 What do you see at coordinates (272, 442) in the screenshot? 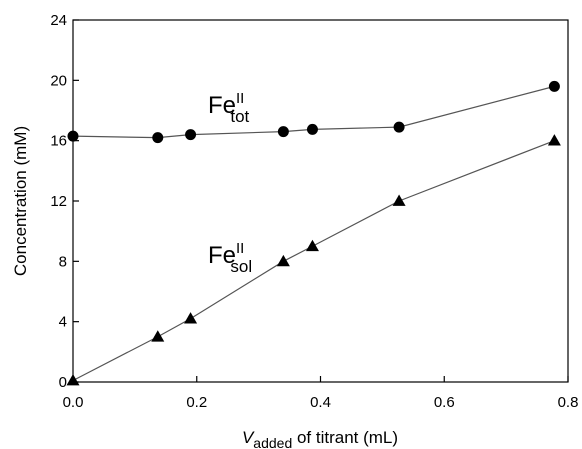
I see `x-axis-label-sub: added` at bounding box center [272, 442].